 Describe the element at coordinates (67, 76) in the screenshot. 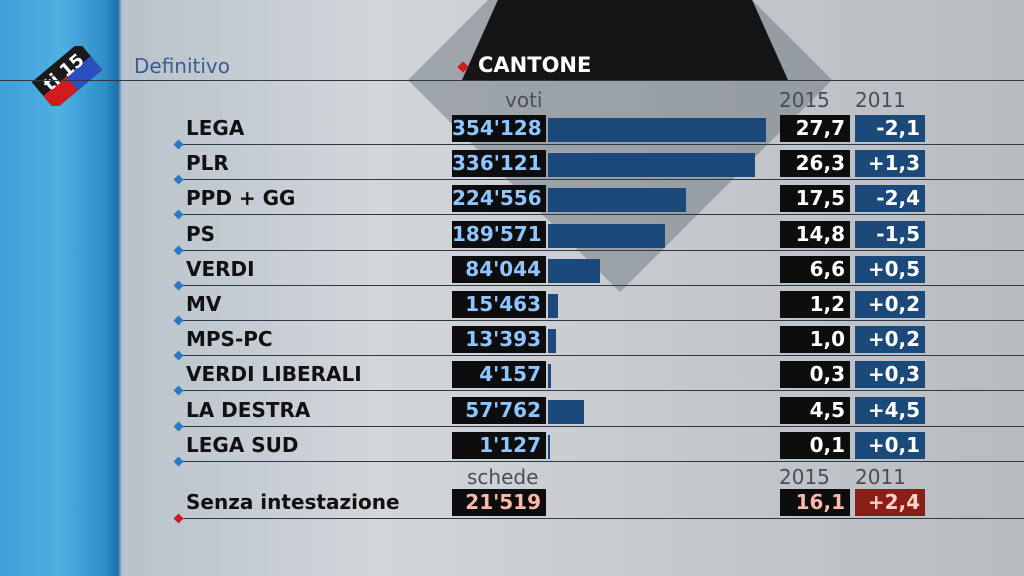

I see `ti-logo-icon: ti 15` at that location.